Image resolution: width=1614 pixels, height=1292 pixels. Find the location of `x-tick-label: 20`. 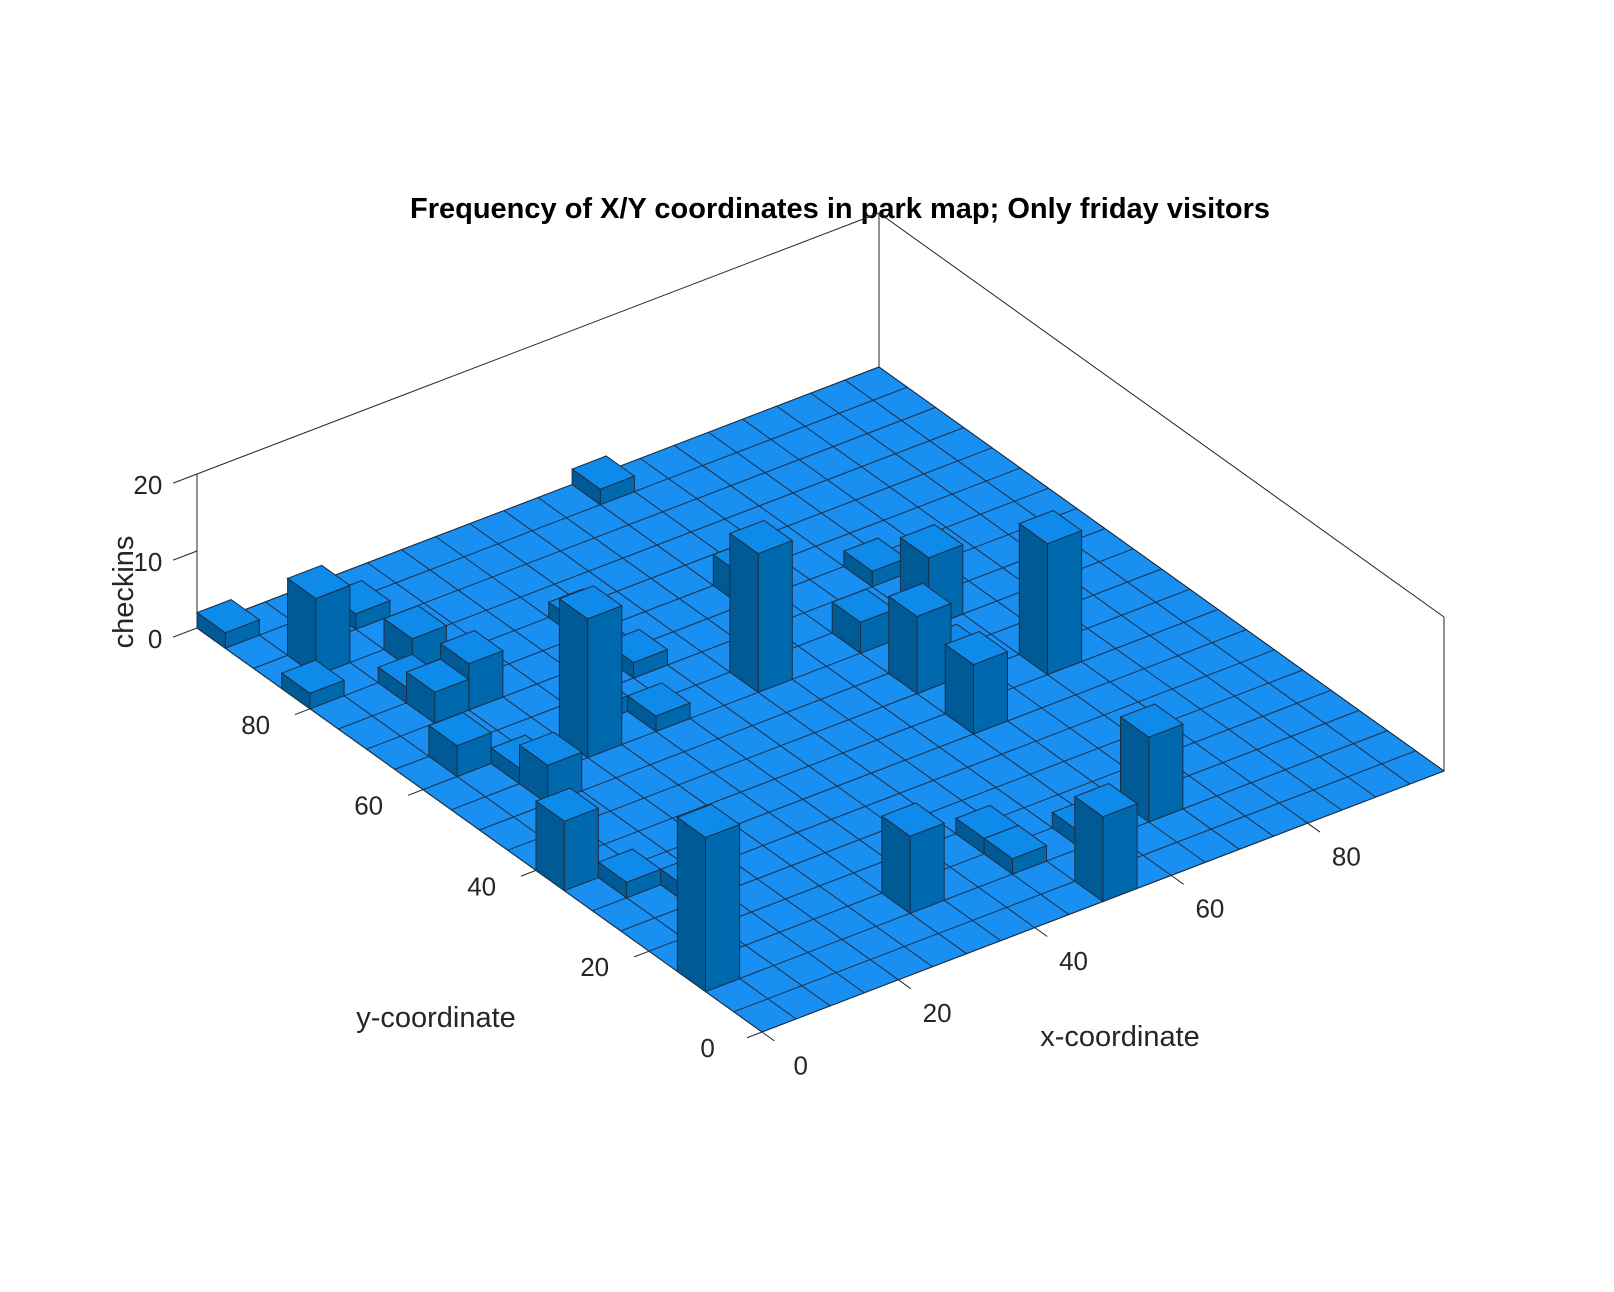

x-tick-label: 20 is located at coordinates (937, 1013).